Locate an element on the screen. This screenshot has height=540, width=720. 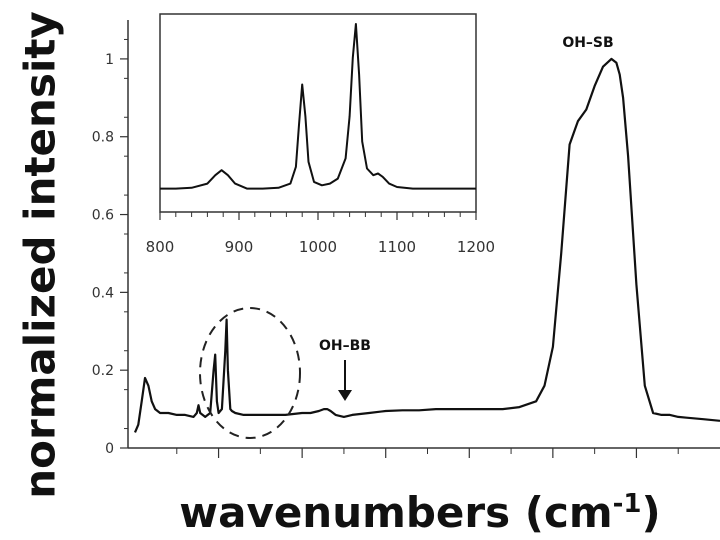
inset-series is located at coordinates (318, 106).